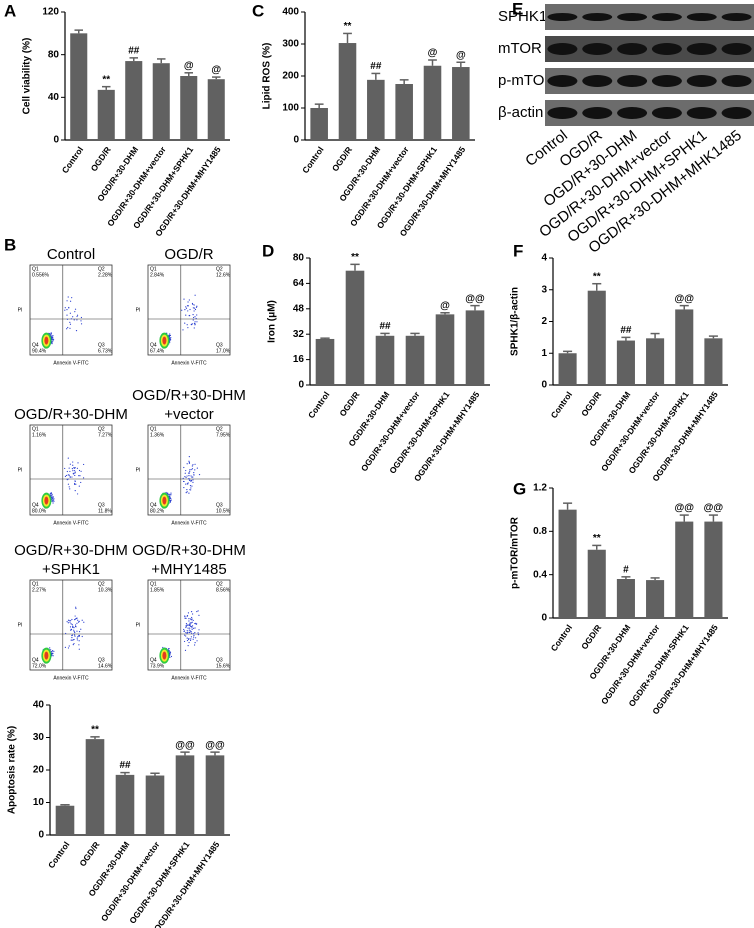 The width and height of the screenshot is (754, 928). Describe the element at coordinates (299, 258) in the screenshot. I see `y-tick-label: 80` at that location.